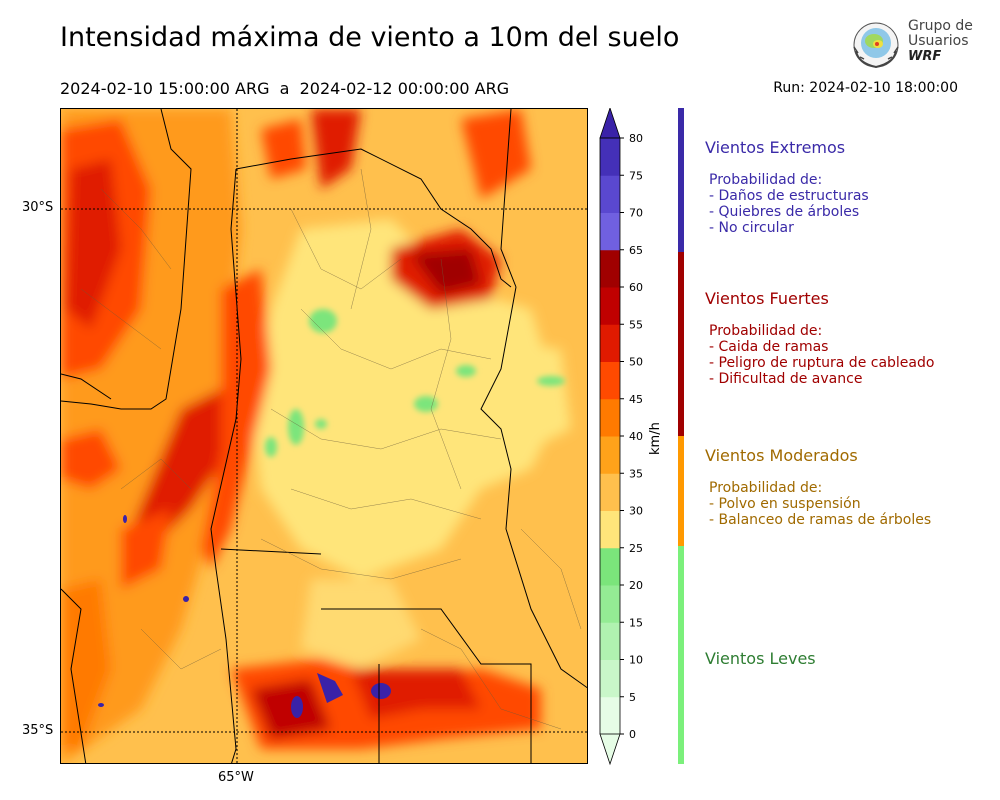 This screenshot has height=800, width=1000. What do you see at coordinates (767, 298) in the screenshot?
I see `category-title-fuertes: Vientos Fuertes` at bounding box center [767, 298].